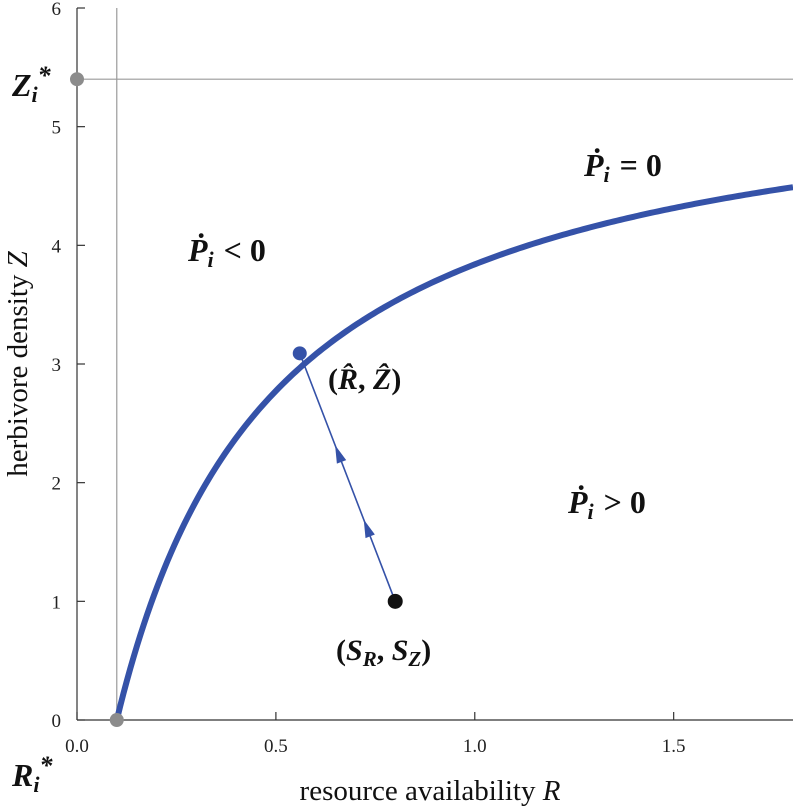 Image resolution: width=793 pixels, height=808 pixels. Describe the element at coordinates (57, 602) in the screenshot. I see `y-tick-label: 1` at that location.